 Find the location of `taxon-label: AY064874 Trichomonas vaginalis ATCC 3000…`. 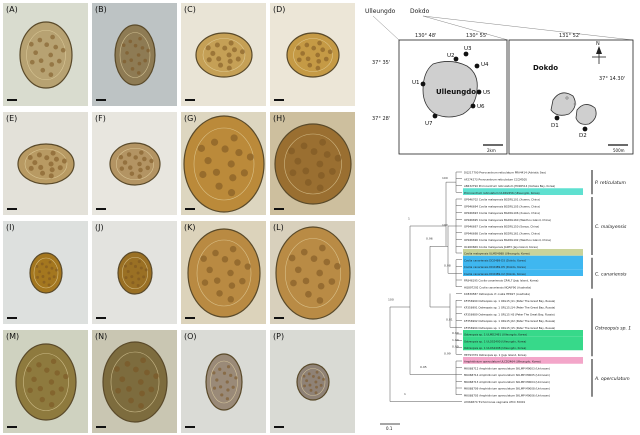

taxon-label: AY064874 Trichomonas vaginalis ATCC 3000… is located at coordinates (495, 402).